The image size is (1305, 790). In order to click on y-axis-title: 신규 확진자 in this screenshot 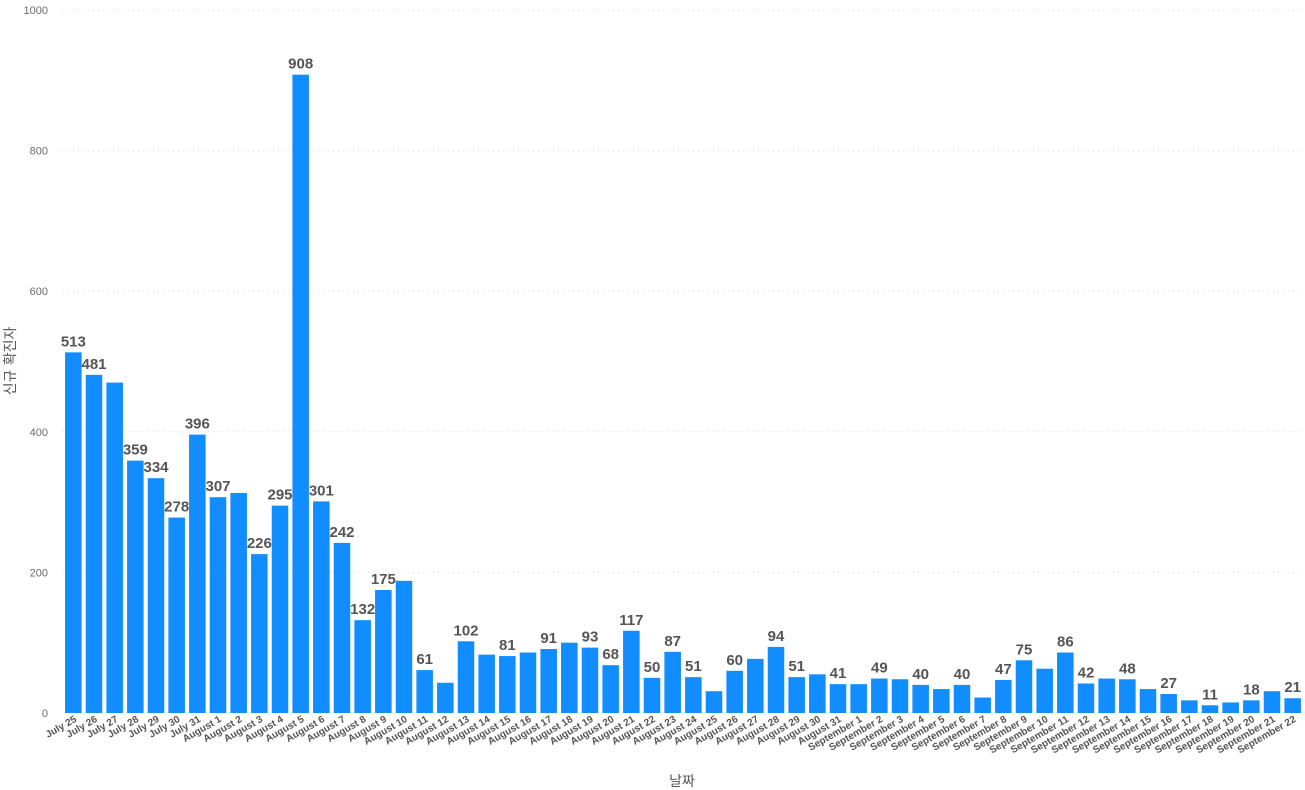, I will do `click(11, 360)`.